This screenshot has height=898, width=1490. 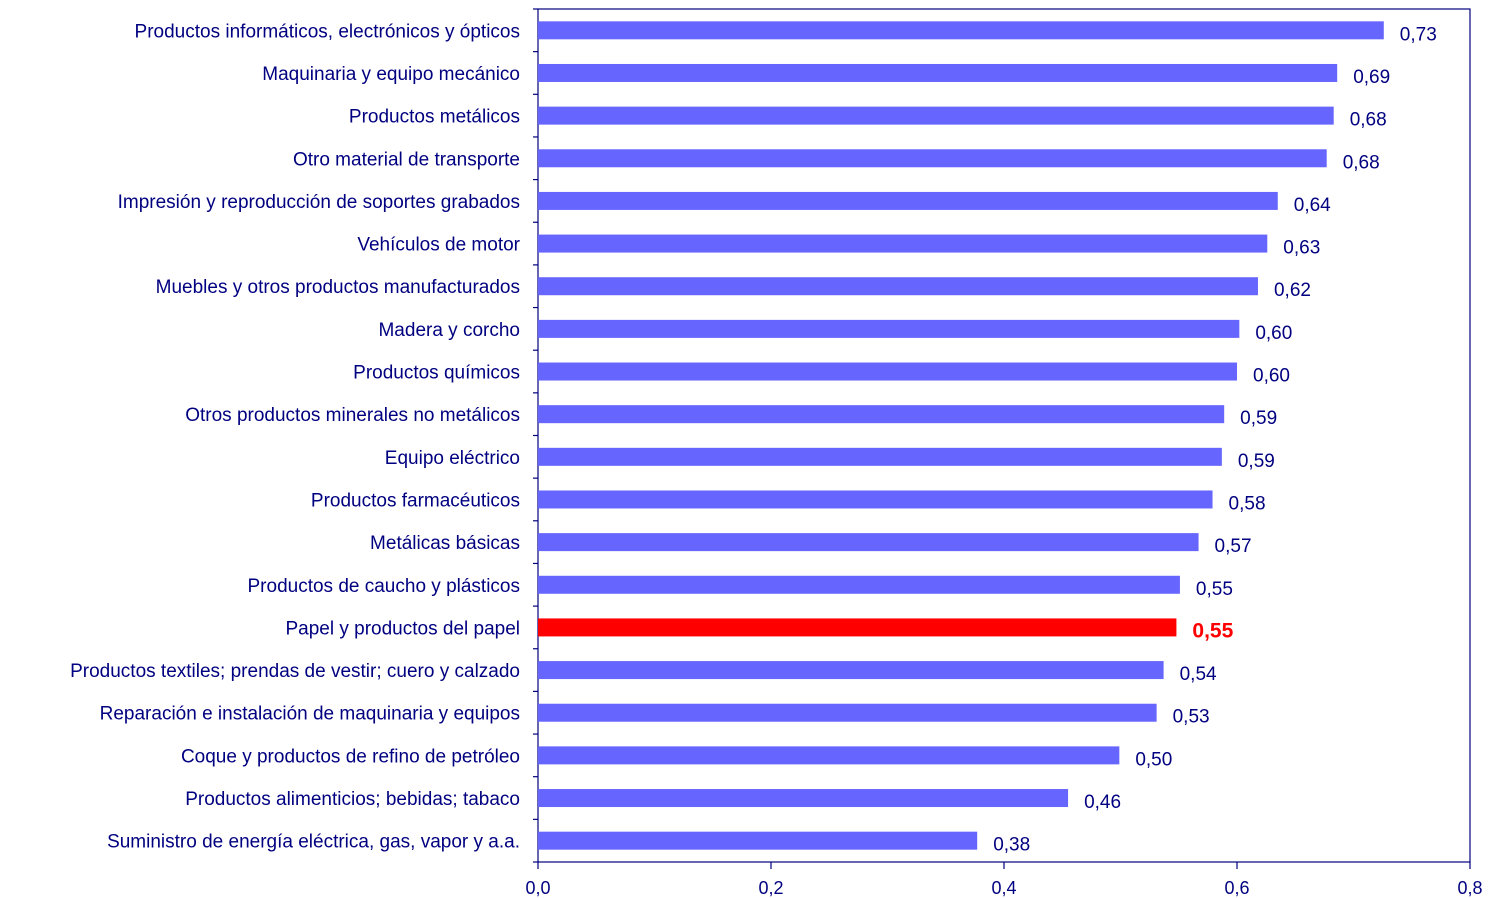 What do you see at coordinates (1233, 546) in the screenshot?
I see `value-label: 0,57` at bounding box center [1233, 546].